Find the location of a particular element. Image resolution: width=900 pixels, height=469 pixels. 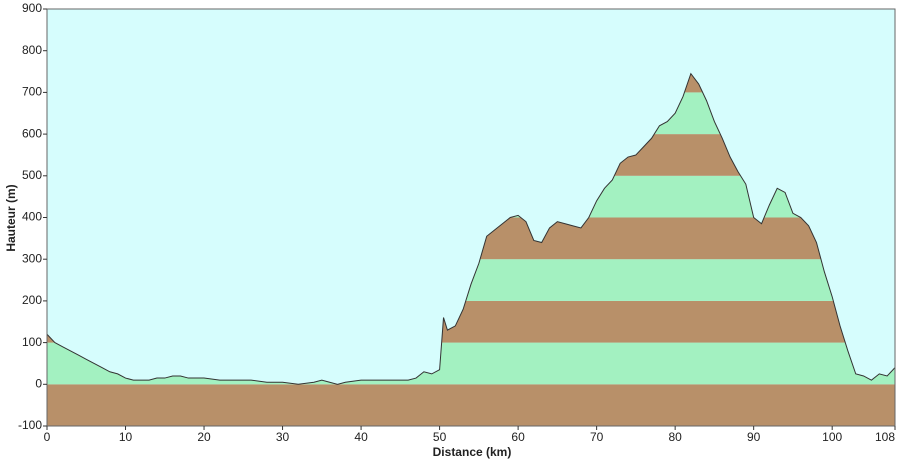

y-tick-label: 700 is located at coordinates (32, 92).